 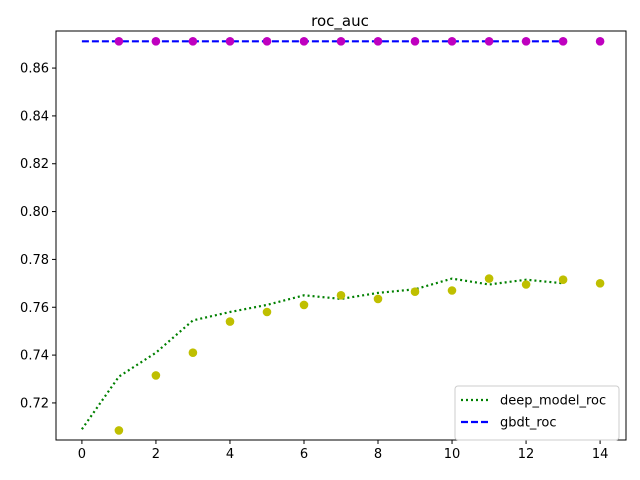 I want to click on x-tick-label: 12, so click(x=526, y=454).